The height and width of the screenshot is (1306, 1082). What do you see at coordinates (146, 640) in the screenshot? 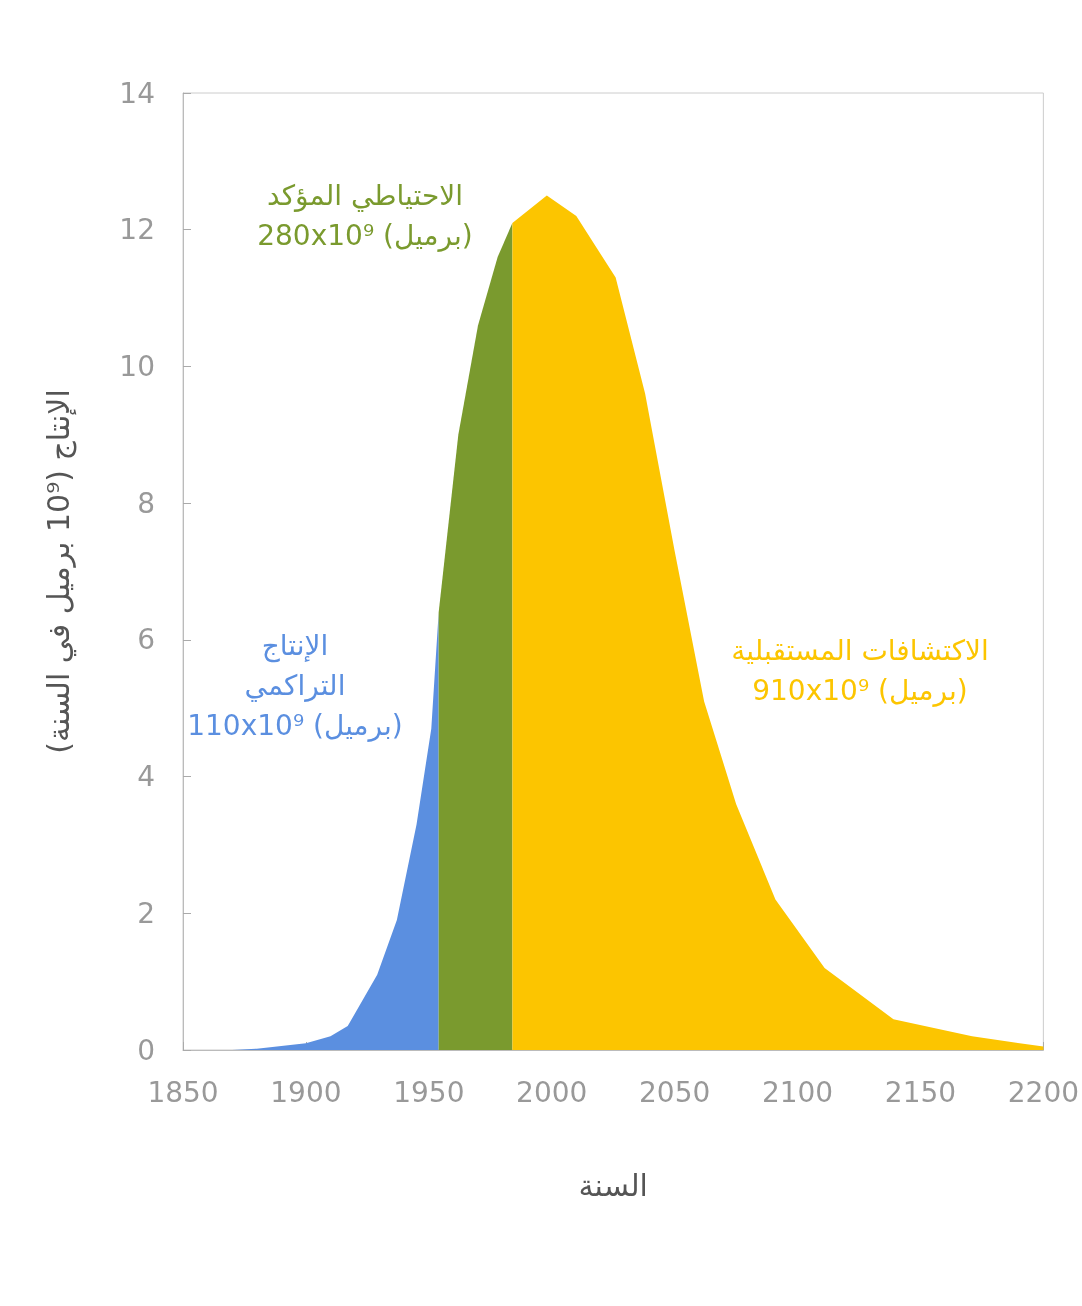
I see `y-tick-label: 6` at bounding box center [146, 640].